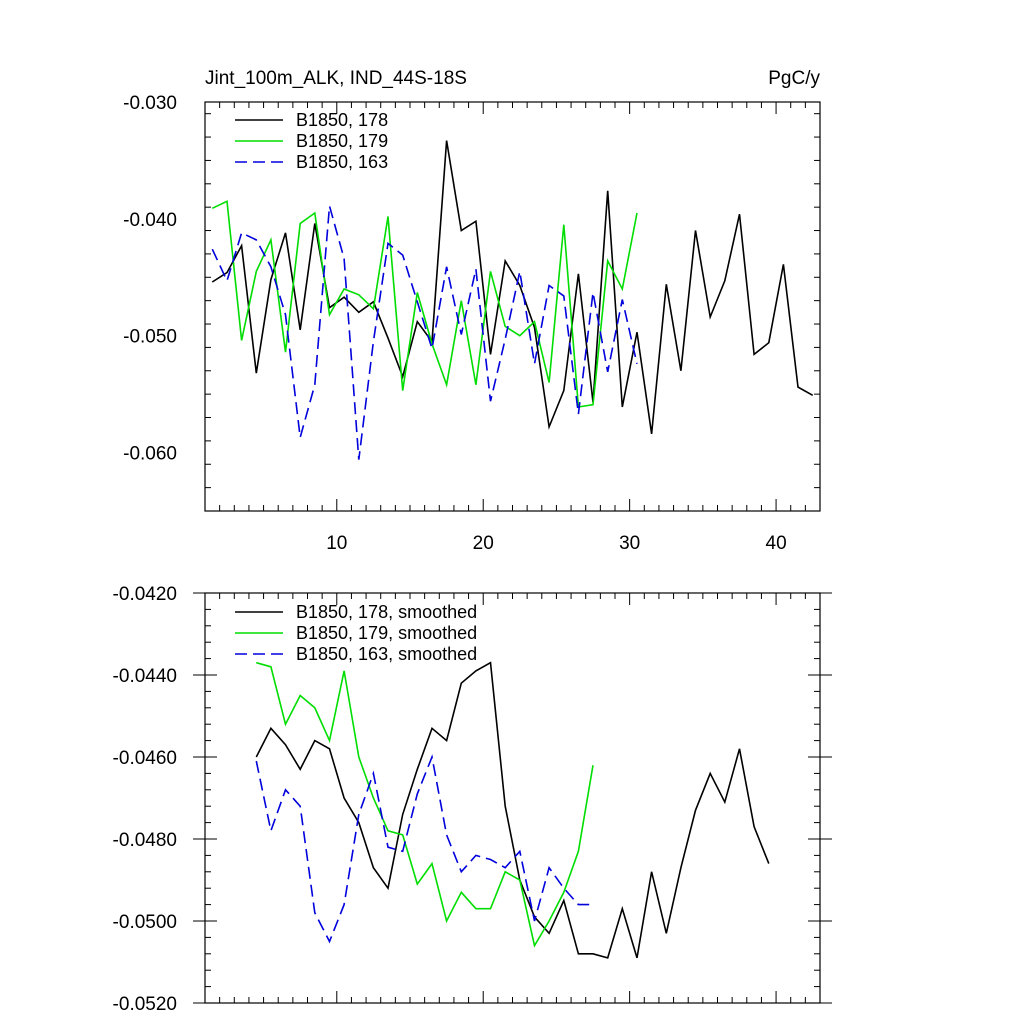 This screenshot has height=1024, width=1024. What do you see at coordinates (336, 543) in the screenshot?
I see `x-tick-label: 10` at bounding box center [336, 543].